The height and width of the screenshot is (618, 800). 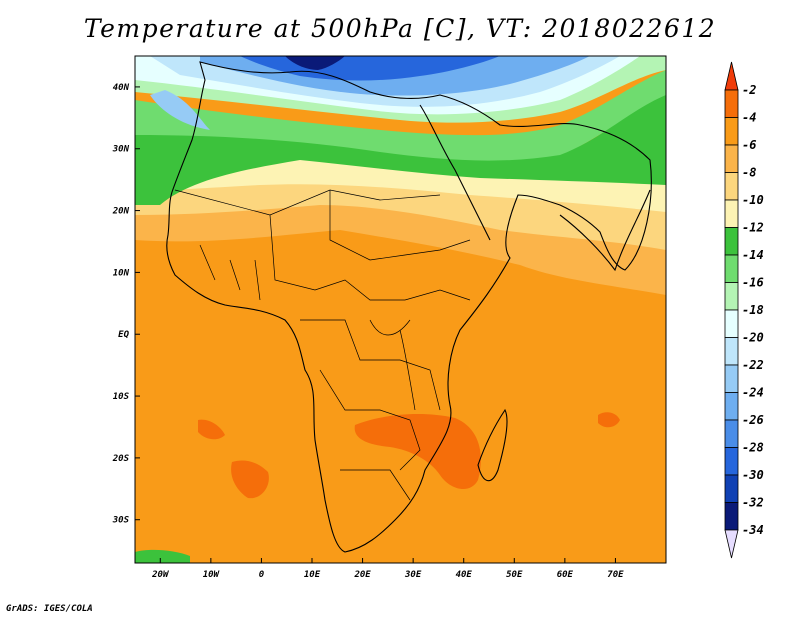 What do you see at coordinates (731, 76) in the screenshot?
I see `colorbar-top-arrow` at bounding box center [731, 76].